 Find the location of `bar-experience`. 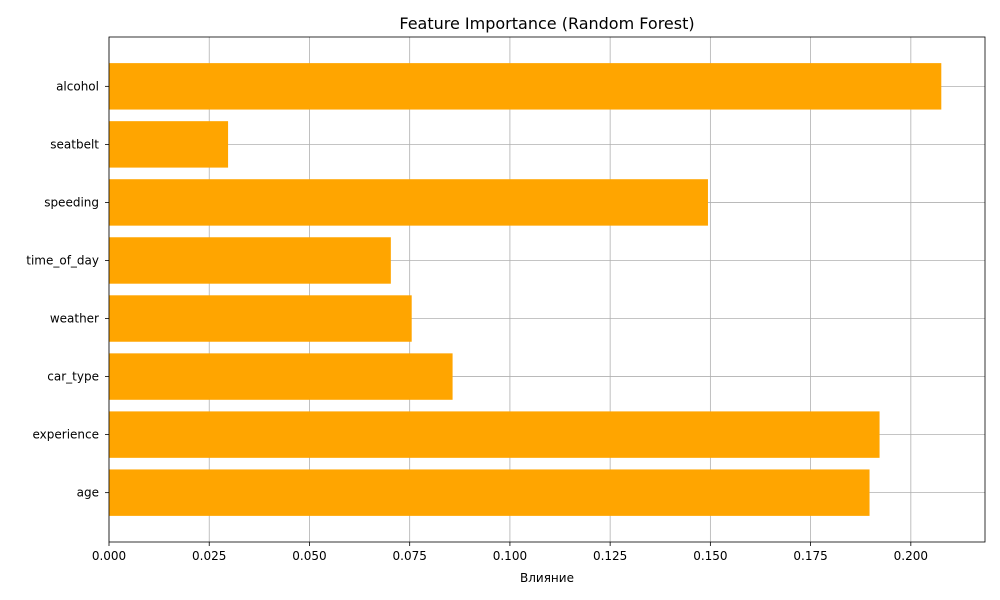

bar-experience is located at coordinates (494, 434).